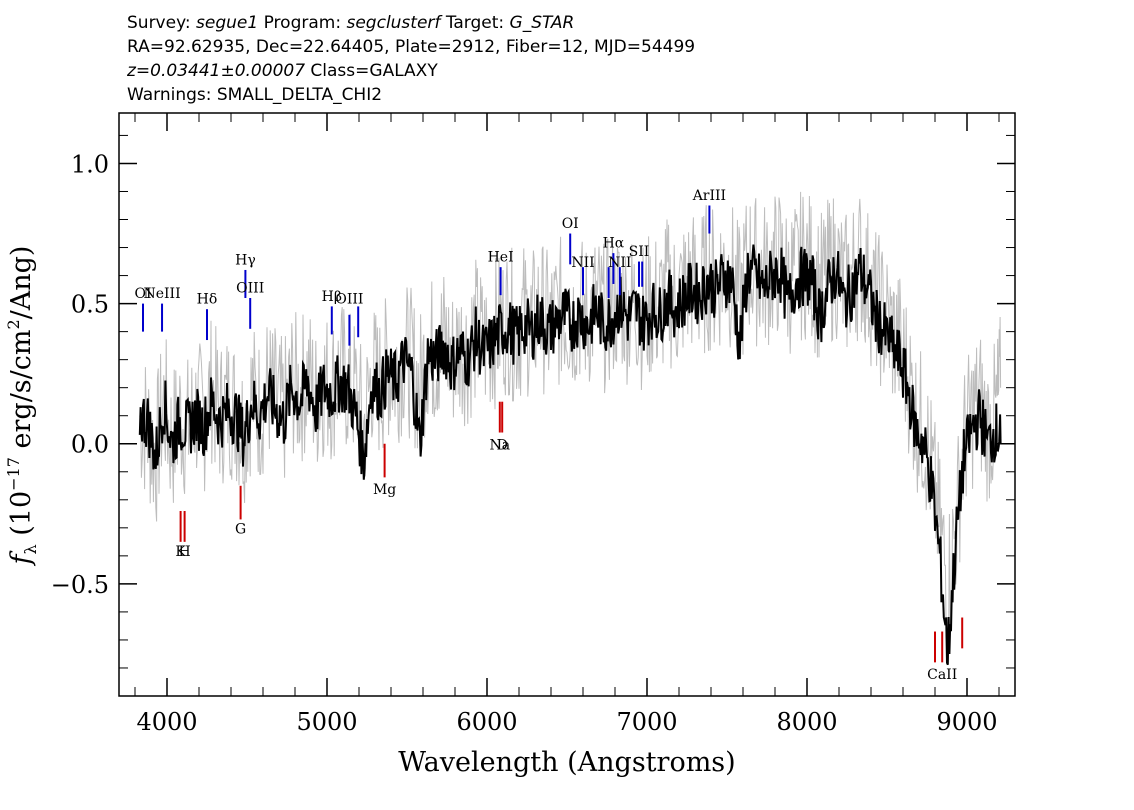  Describe the element at coordinates (207, 300) in the screenshot. I see `line-marker-label: Hδ` at that location.